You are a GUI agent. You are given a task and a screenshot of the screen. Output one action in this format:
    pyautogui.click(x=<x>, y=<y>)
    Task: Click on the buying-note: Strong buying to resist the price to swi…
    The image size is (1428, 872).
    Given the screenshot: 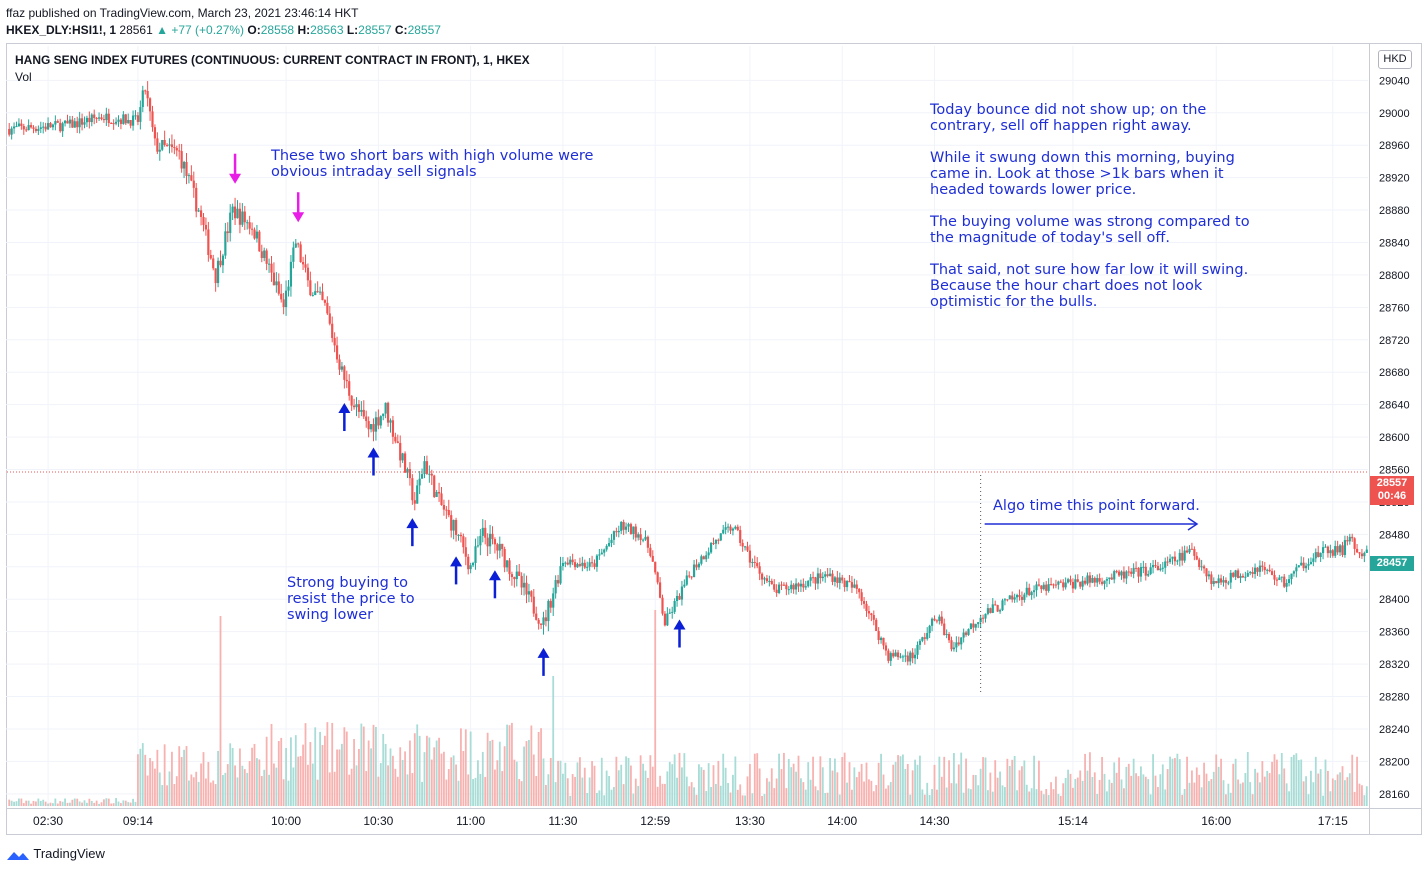 What is the action you would take?
    pyautogui.click(x=351, y=599)
    